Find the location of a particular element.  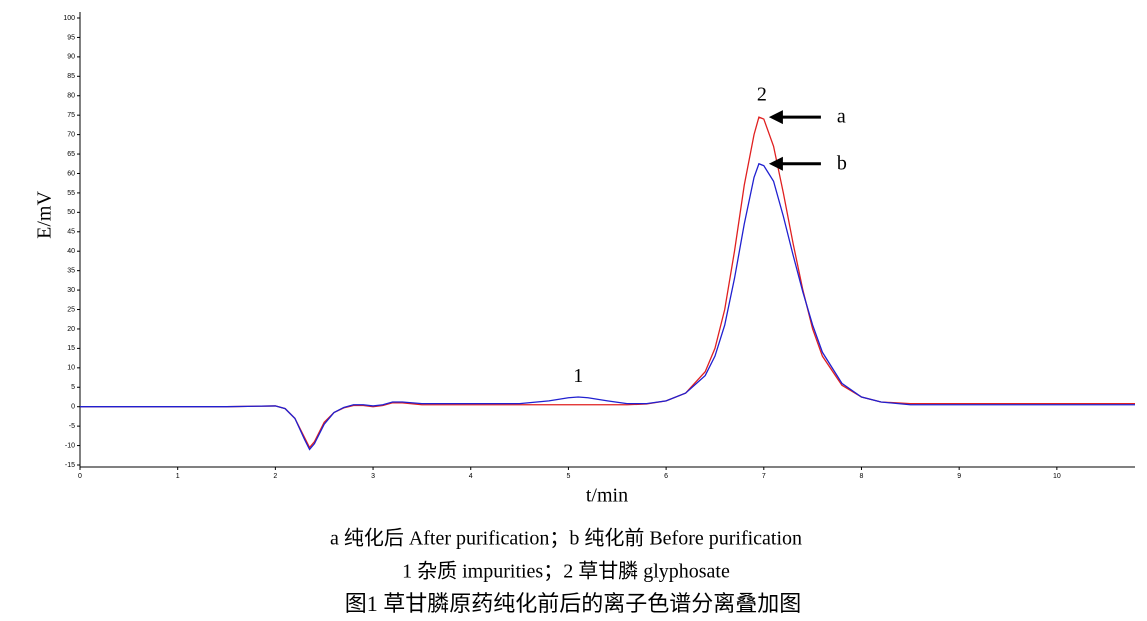

y-tick-label: -15 is located at coordinates (70, 465).